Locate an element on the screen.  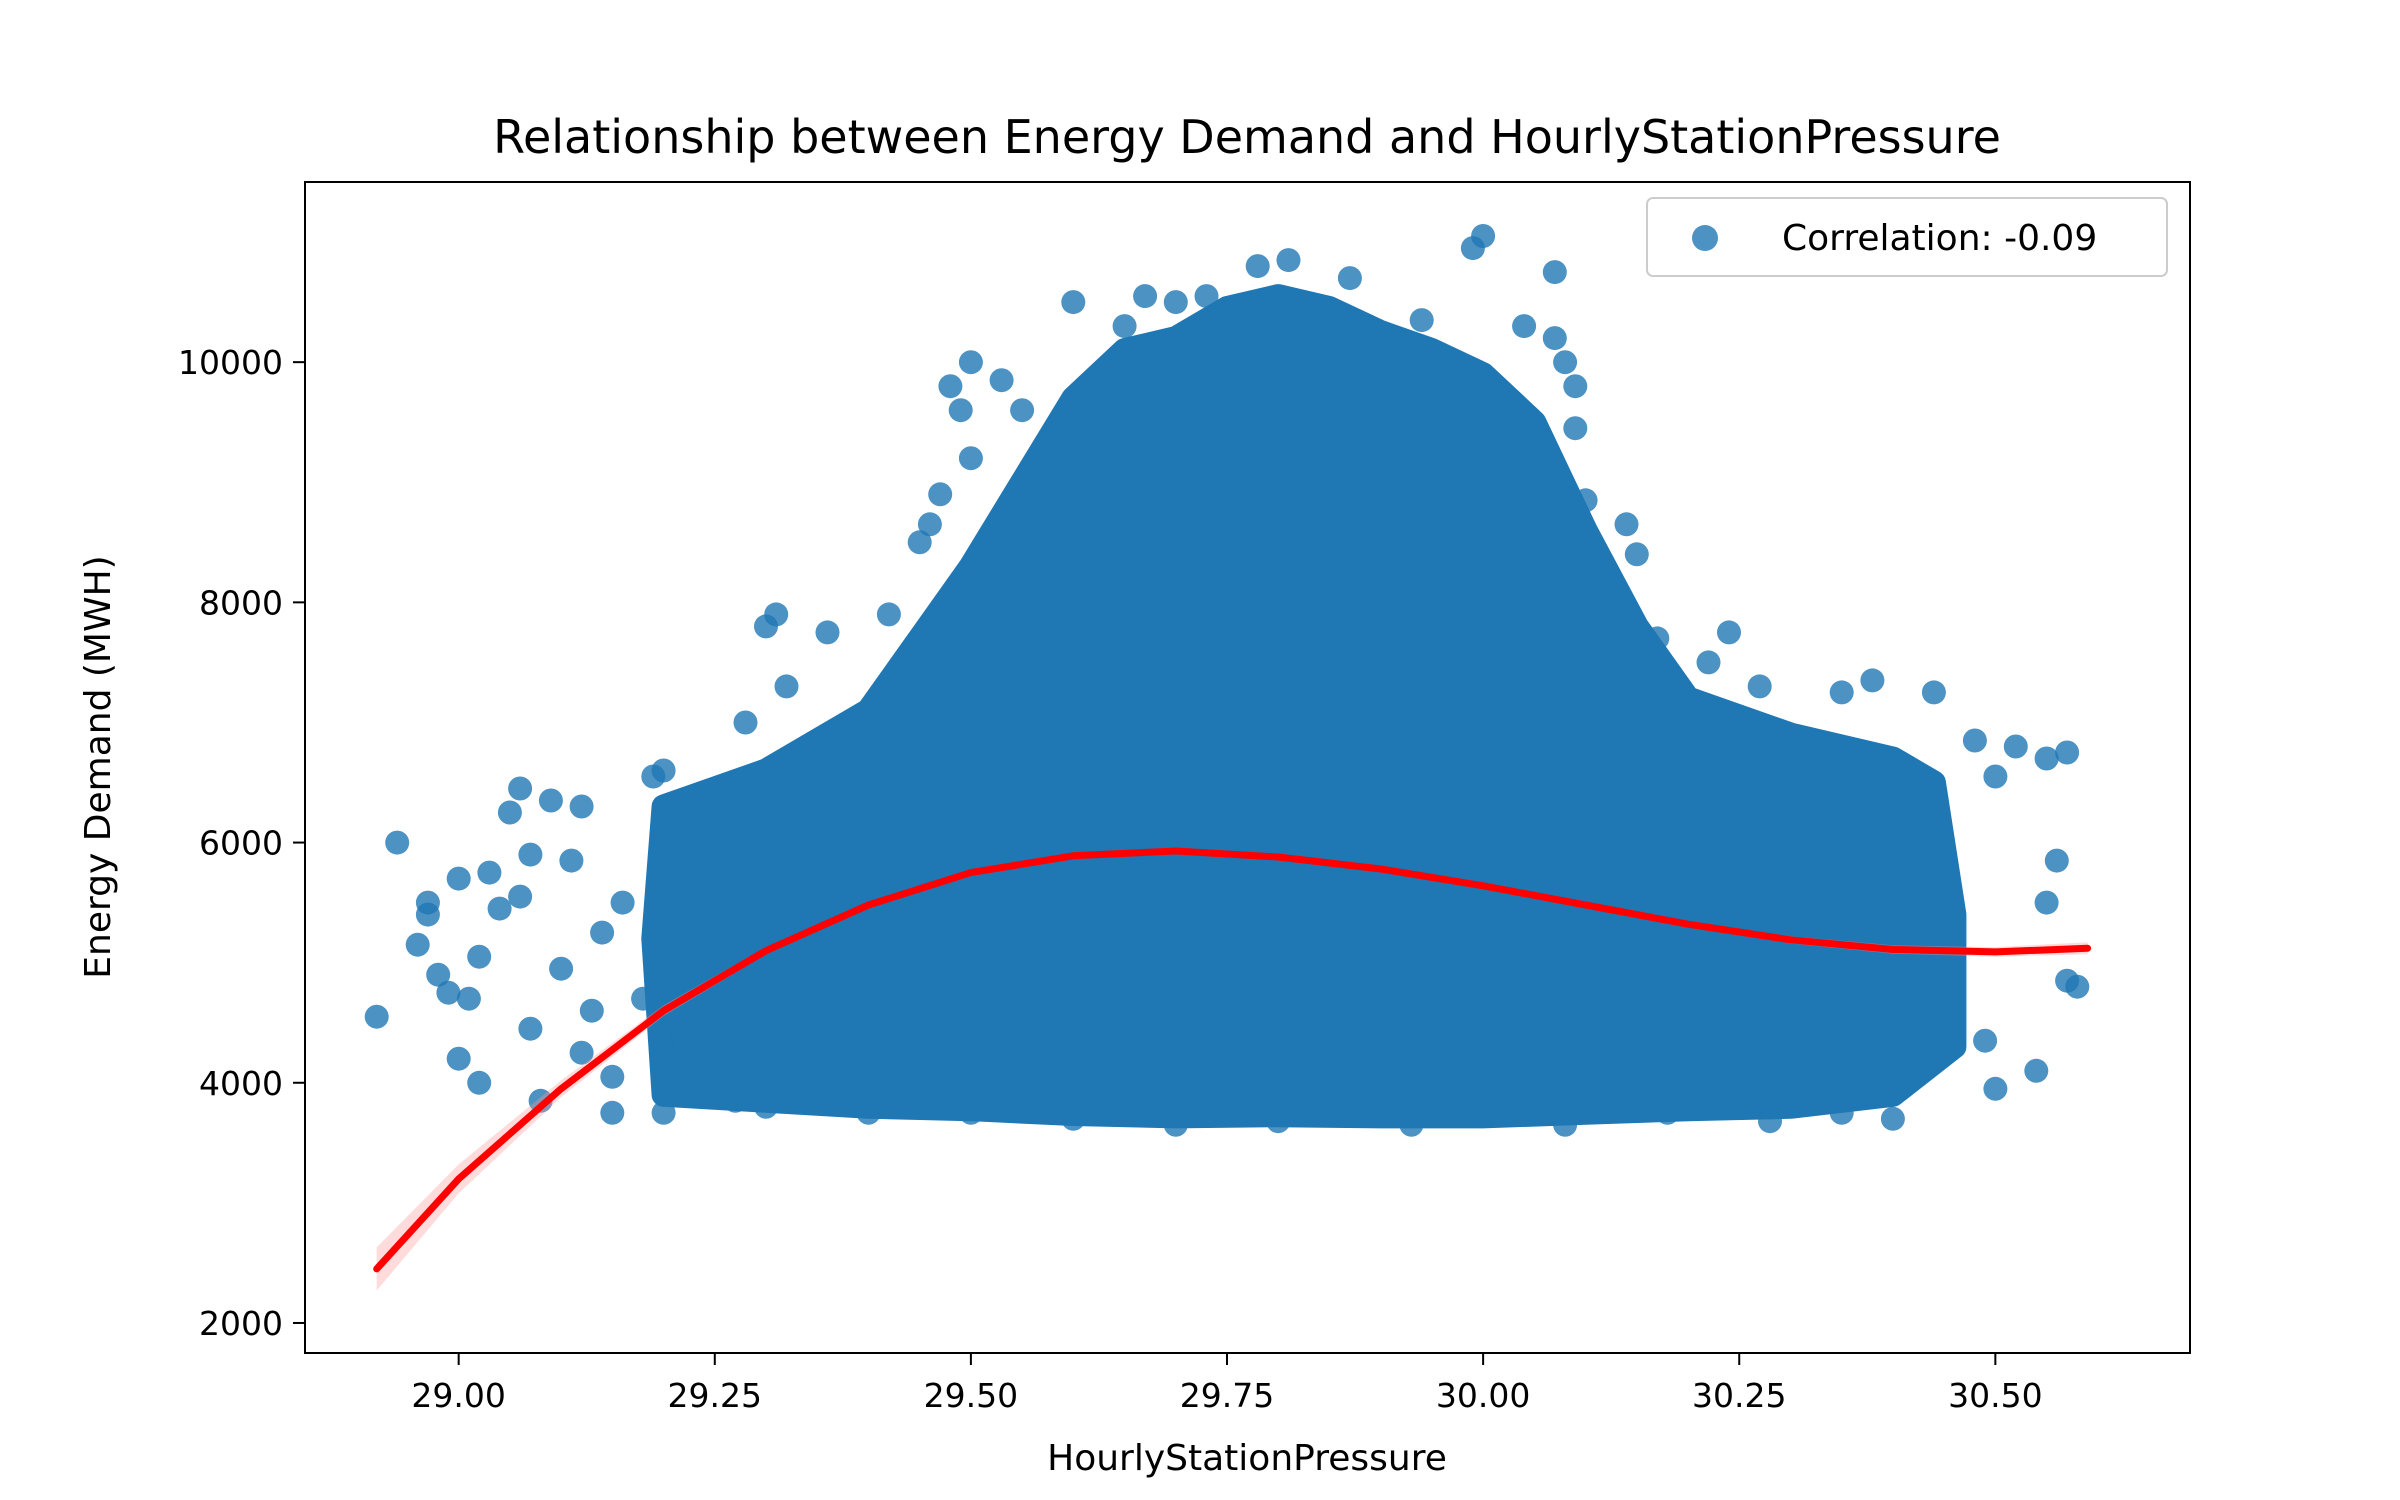
y-tick-label: 8000 is located at coordinates (241, 602).